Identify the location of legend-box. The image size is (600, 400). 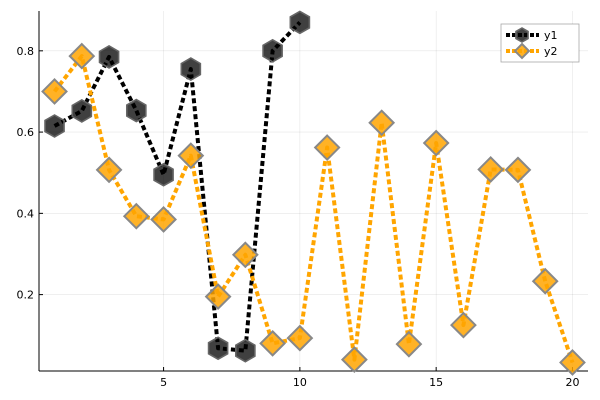
(540, 43).